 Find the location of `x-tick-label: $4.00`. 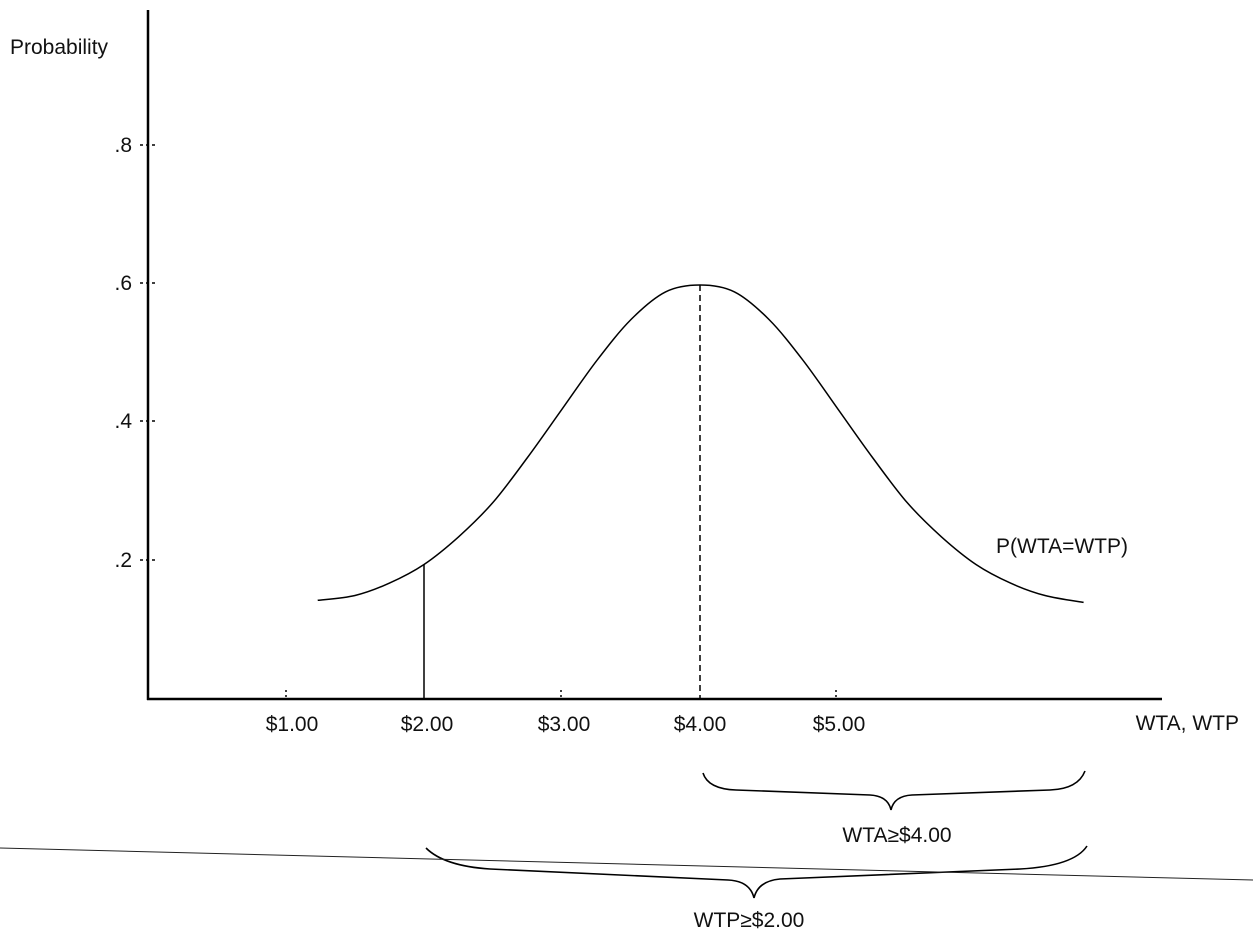

x-tick-label: $4.00 is located at coordinates (700, 724).